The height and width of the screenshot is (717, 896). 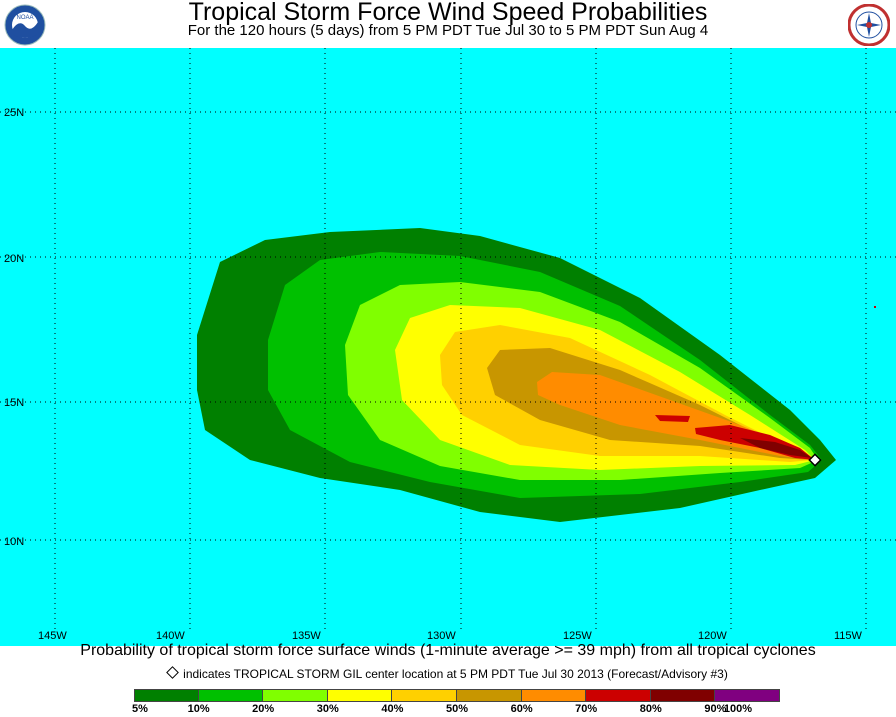 I want to click on lon-label-130w: 130W, so click(x=441, y=636).